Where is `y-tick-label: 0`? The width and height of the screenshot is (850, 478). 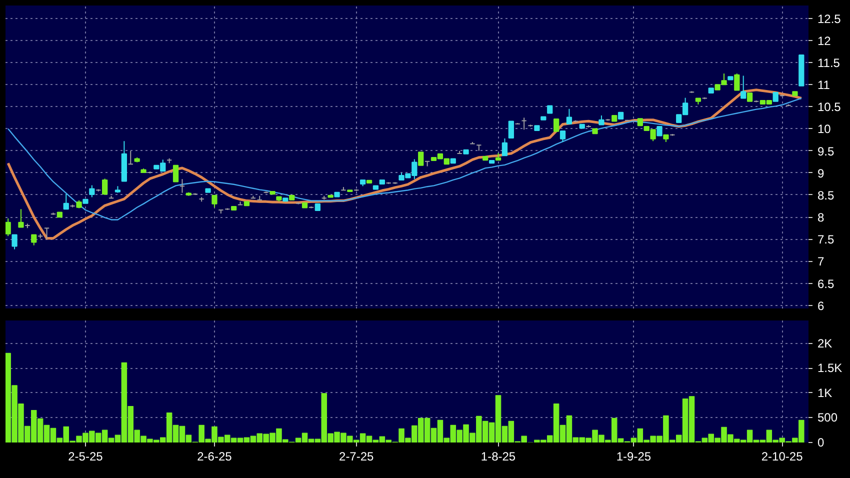
y-tick-label: 0 is located at coordinates (821, 443).